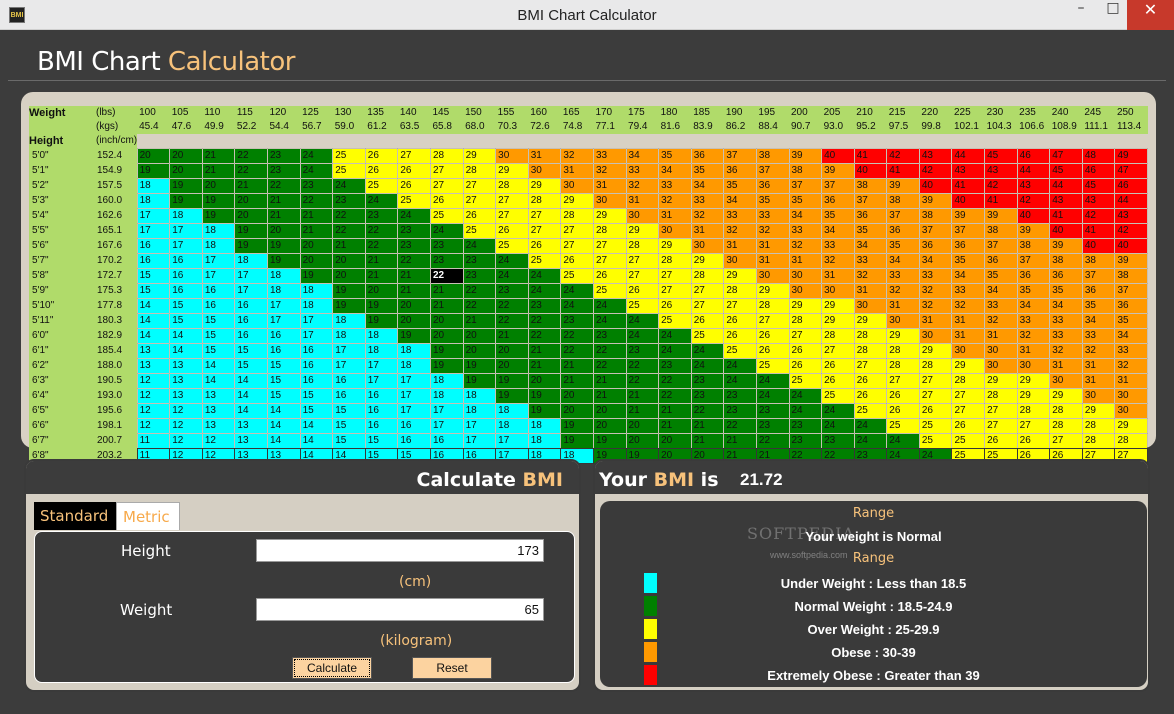 The height and width of the screenshot is (714, 1174). I want to click on bmi-cell: 32, so click(772, 230).